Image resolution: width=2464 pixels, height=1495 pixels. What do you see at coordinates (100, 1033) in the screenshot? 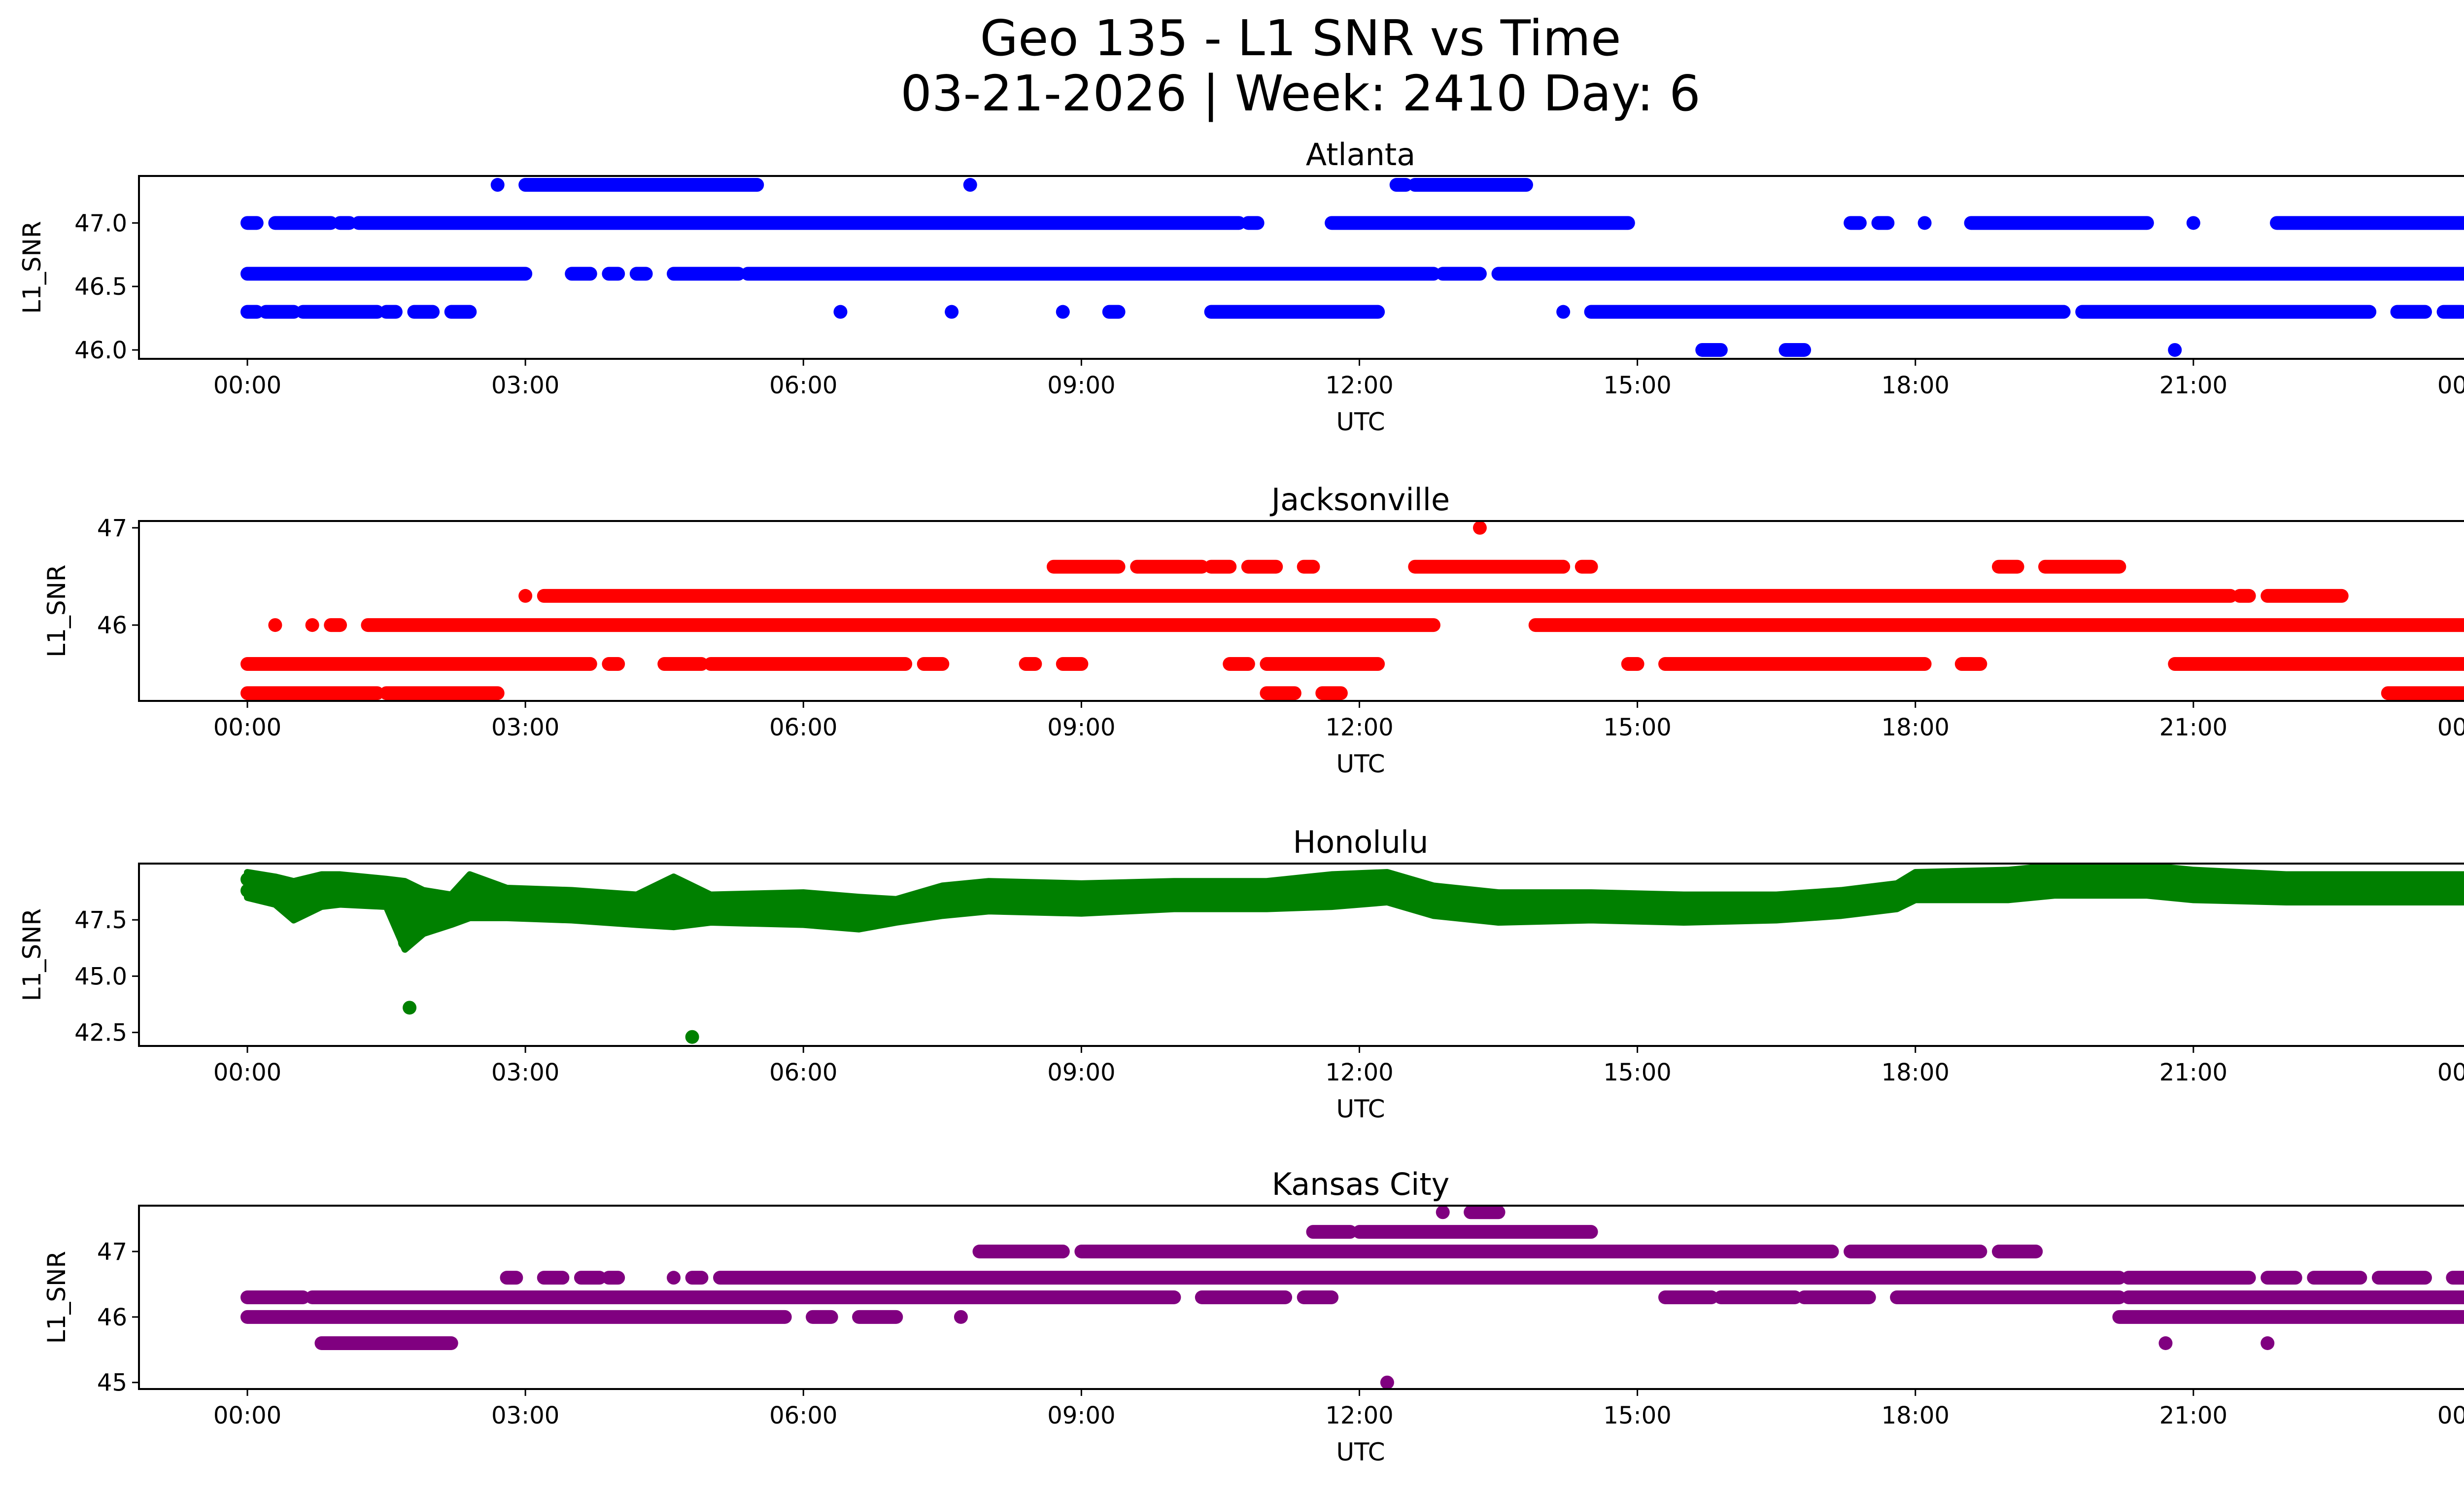
I see `y-tick-label: 42.5` at bounding box center [100, 1033].